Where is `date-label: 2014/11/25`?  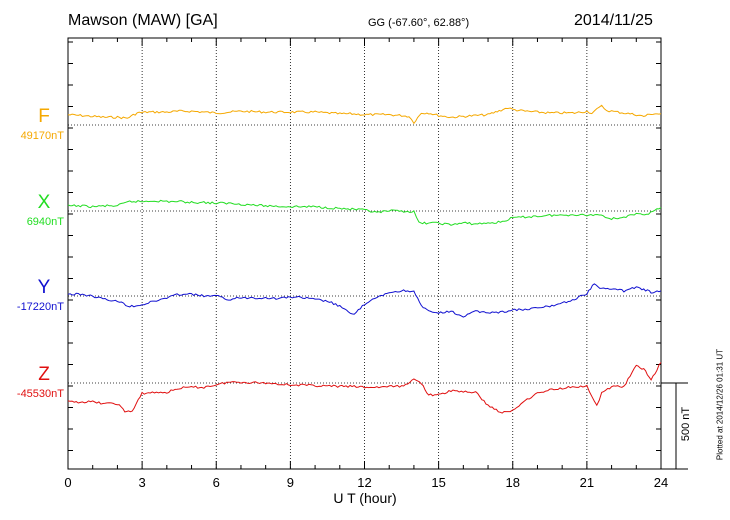
date-label: 2014/11/25 is located at coordinates (613, 20).